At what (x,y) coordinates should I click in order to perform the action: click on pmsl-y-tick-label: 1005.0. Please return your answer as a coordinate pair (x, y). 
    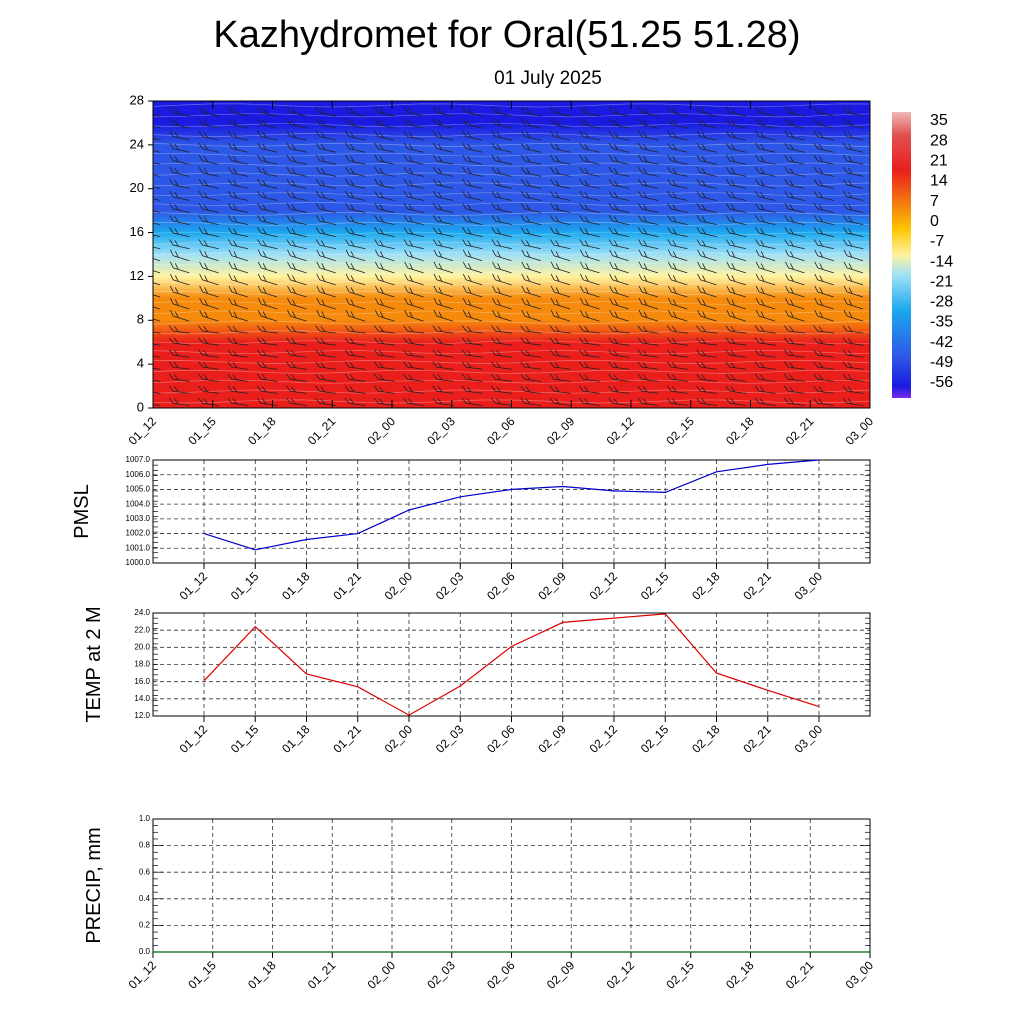
    Looking at the image, I should click on (138, 489).